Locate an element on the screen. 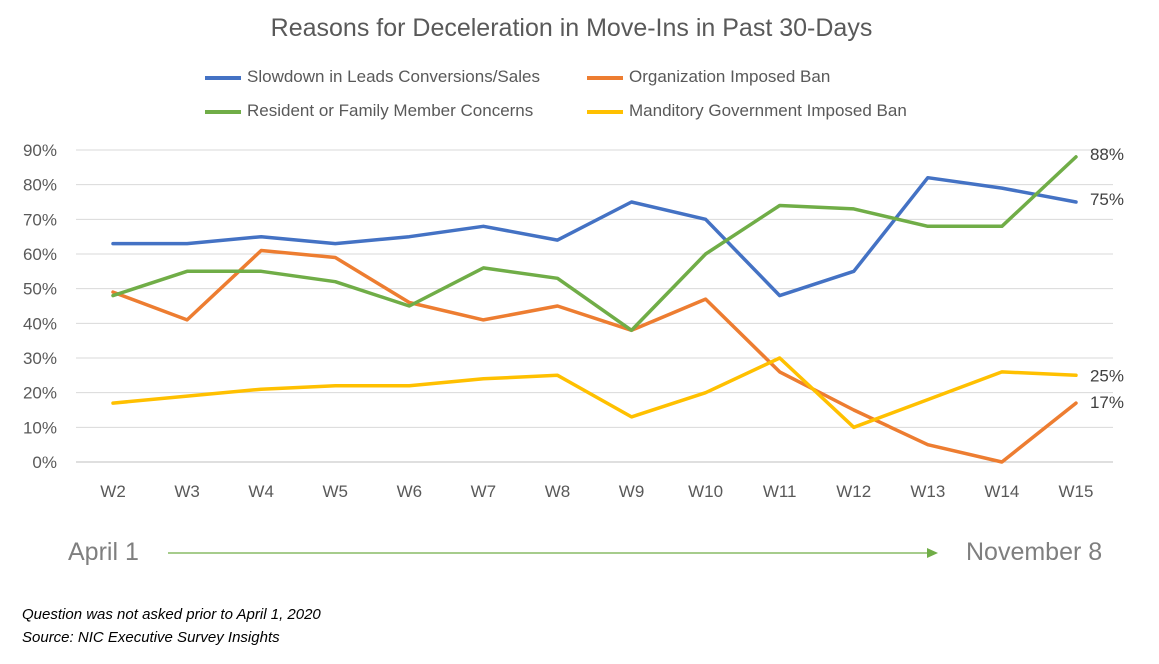  x-tick-label: W10 is located at coordinates (705, 491).